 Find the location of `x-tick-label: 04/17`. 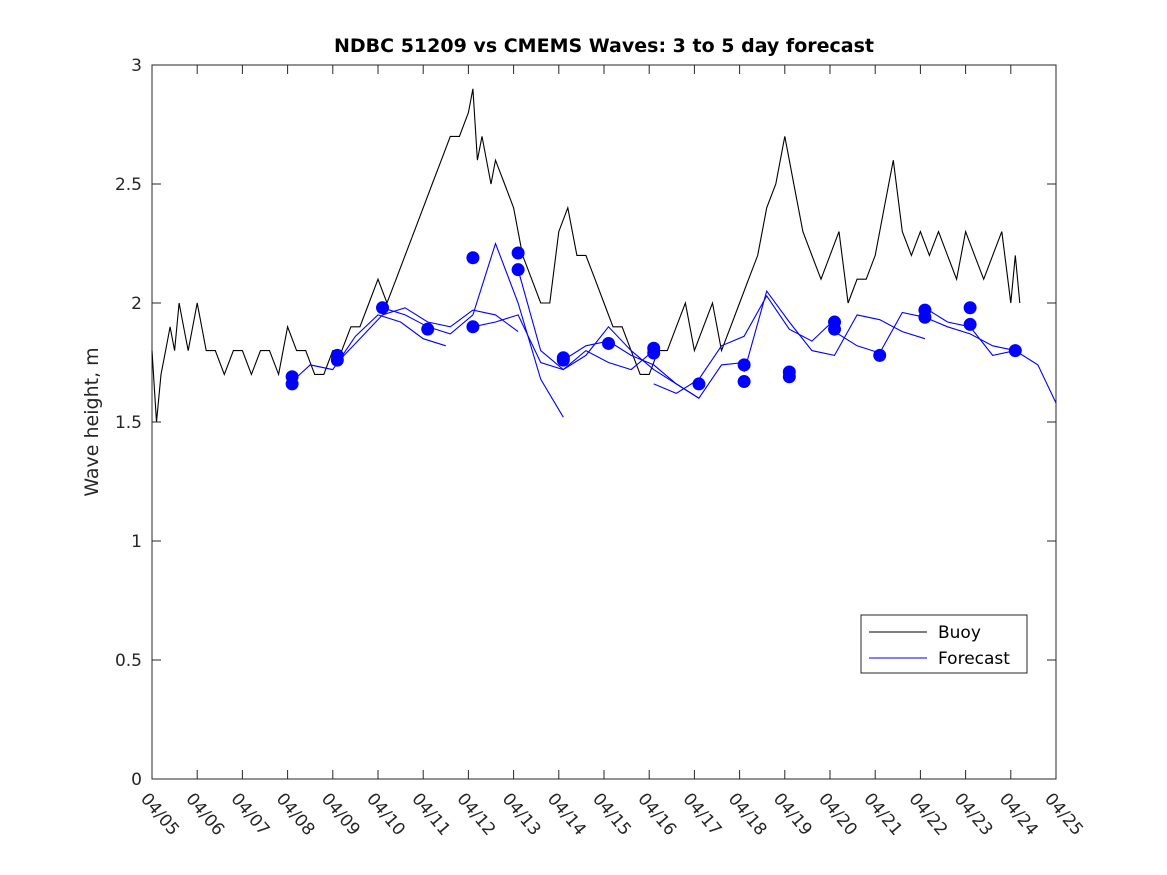

x-tick-label: 04/17 is located at coordinates (702, 814).